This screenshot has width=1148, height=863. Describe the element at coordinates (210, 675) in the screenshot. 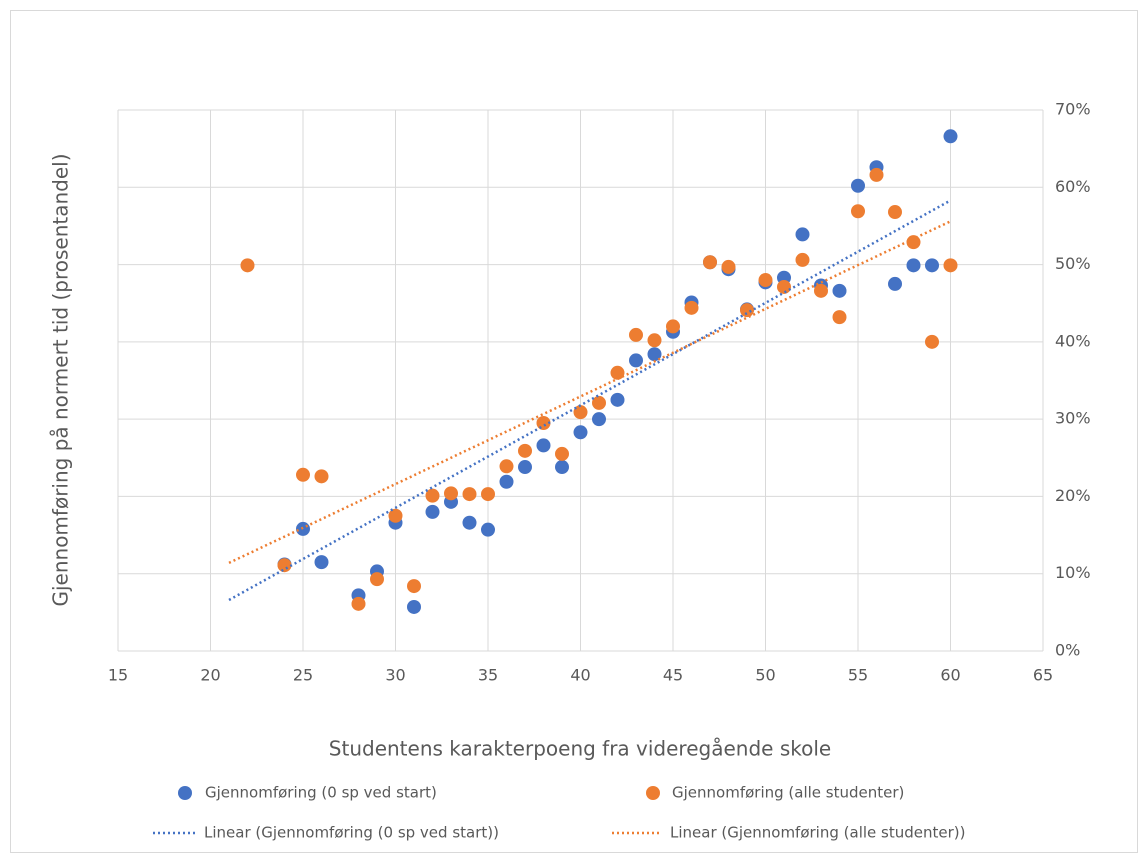

I see `x-tick-label: 20` at that location.